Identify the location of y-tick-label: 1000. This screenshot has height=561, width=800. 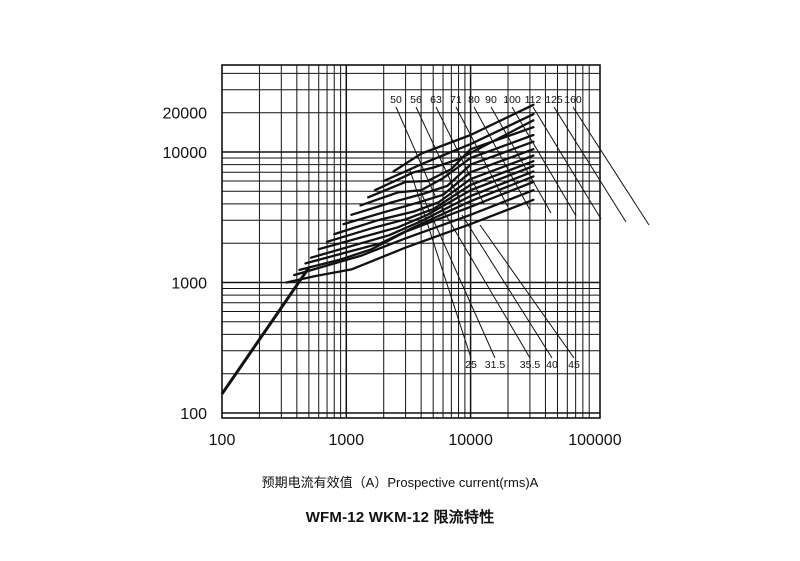
(189, 284).